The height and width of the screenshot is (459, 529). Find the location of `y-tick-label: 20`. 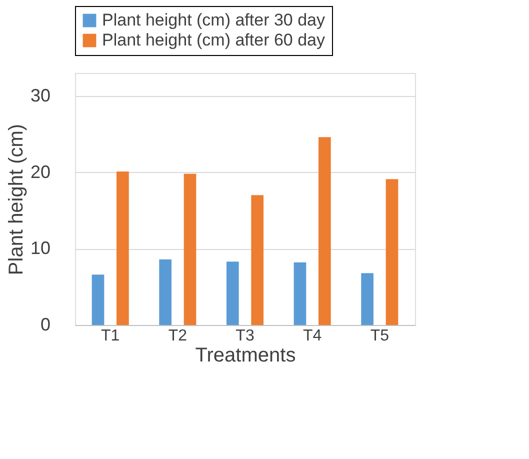

y-tick-label: 20 is located at coordinates (40, 172).